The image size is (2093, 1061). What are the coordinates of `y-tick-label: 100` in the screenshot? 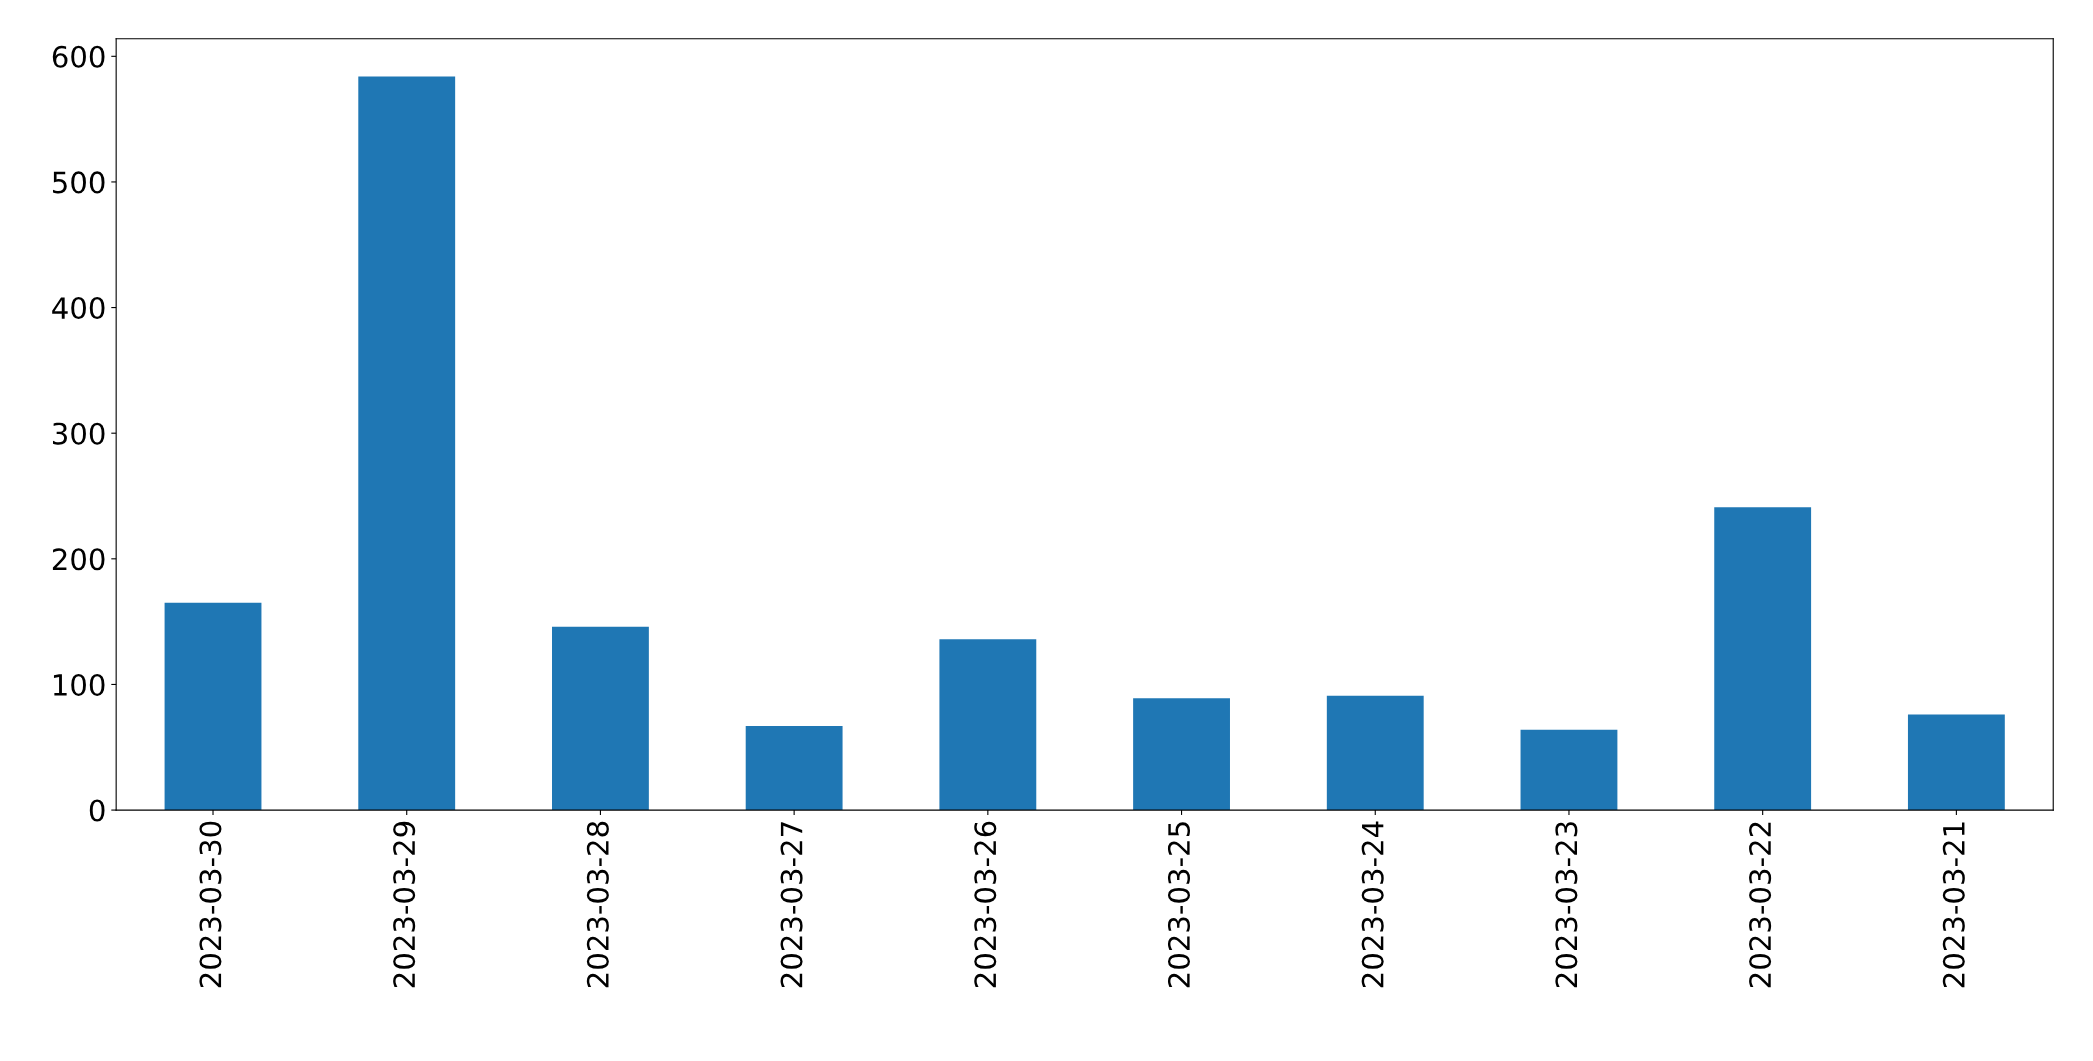 It's located at (79, 684).